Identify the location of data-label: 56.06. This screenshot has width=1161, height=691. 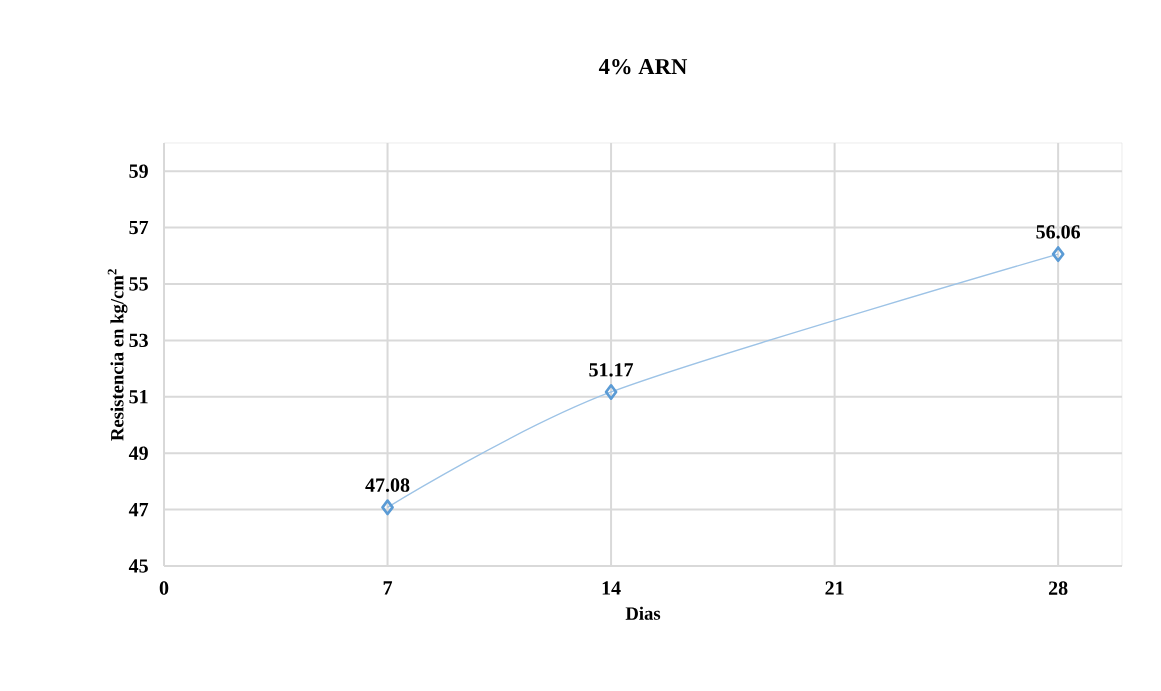
(1058, 232).